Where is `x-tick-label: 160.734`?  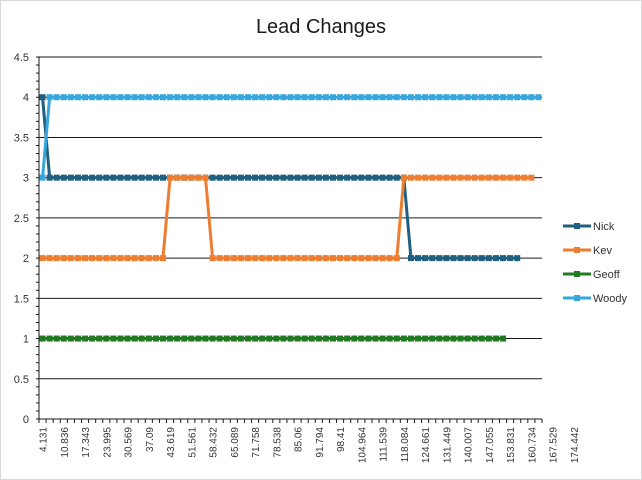
x-tick-label: 160.734 is located at coordinates (532, 445).